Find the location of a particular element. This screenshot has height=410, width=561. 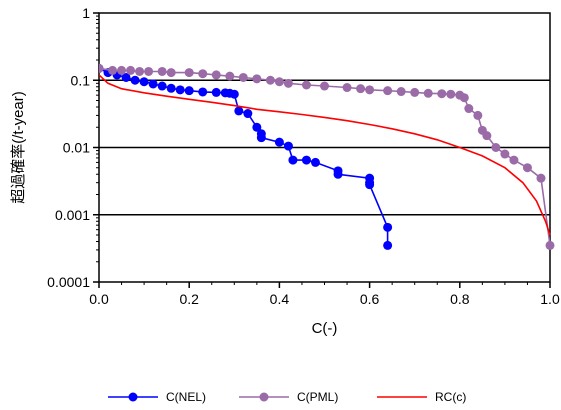

x-tick-label: 1.0 is located at coordinates (550, 299).